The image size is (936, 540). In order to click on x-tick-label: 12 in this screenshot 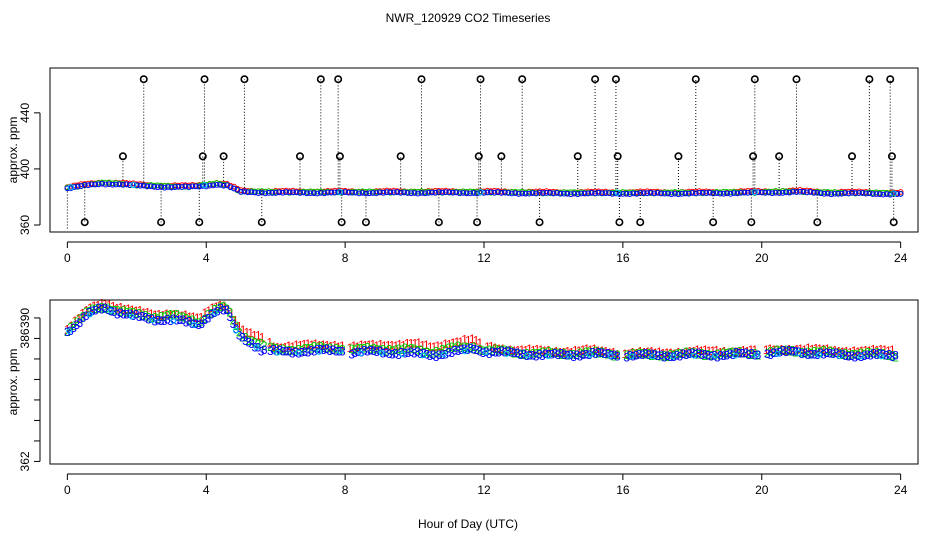, I will do `click(484, 258)`.